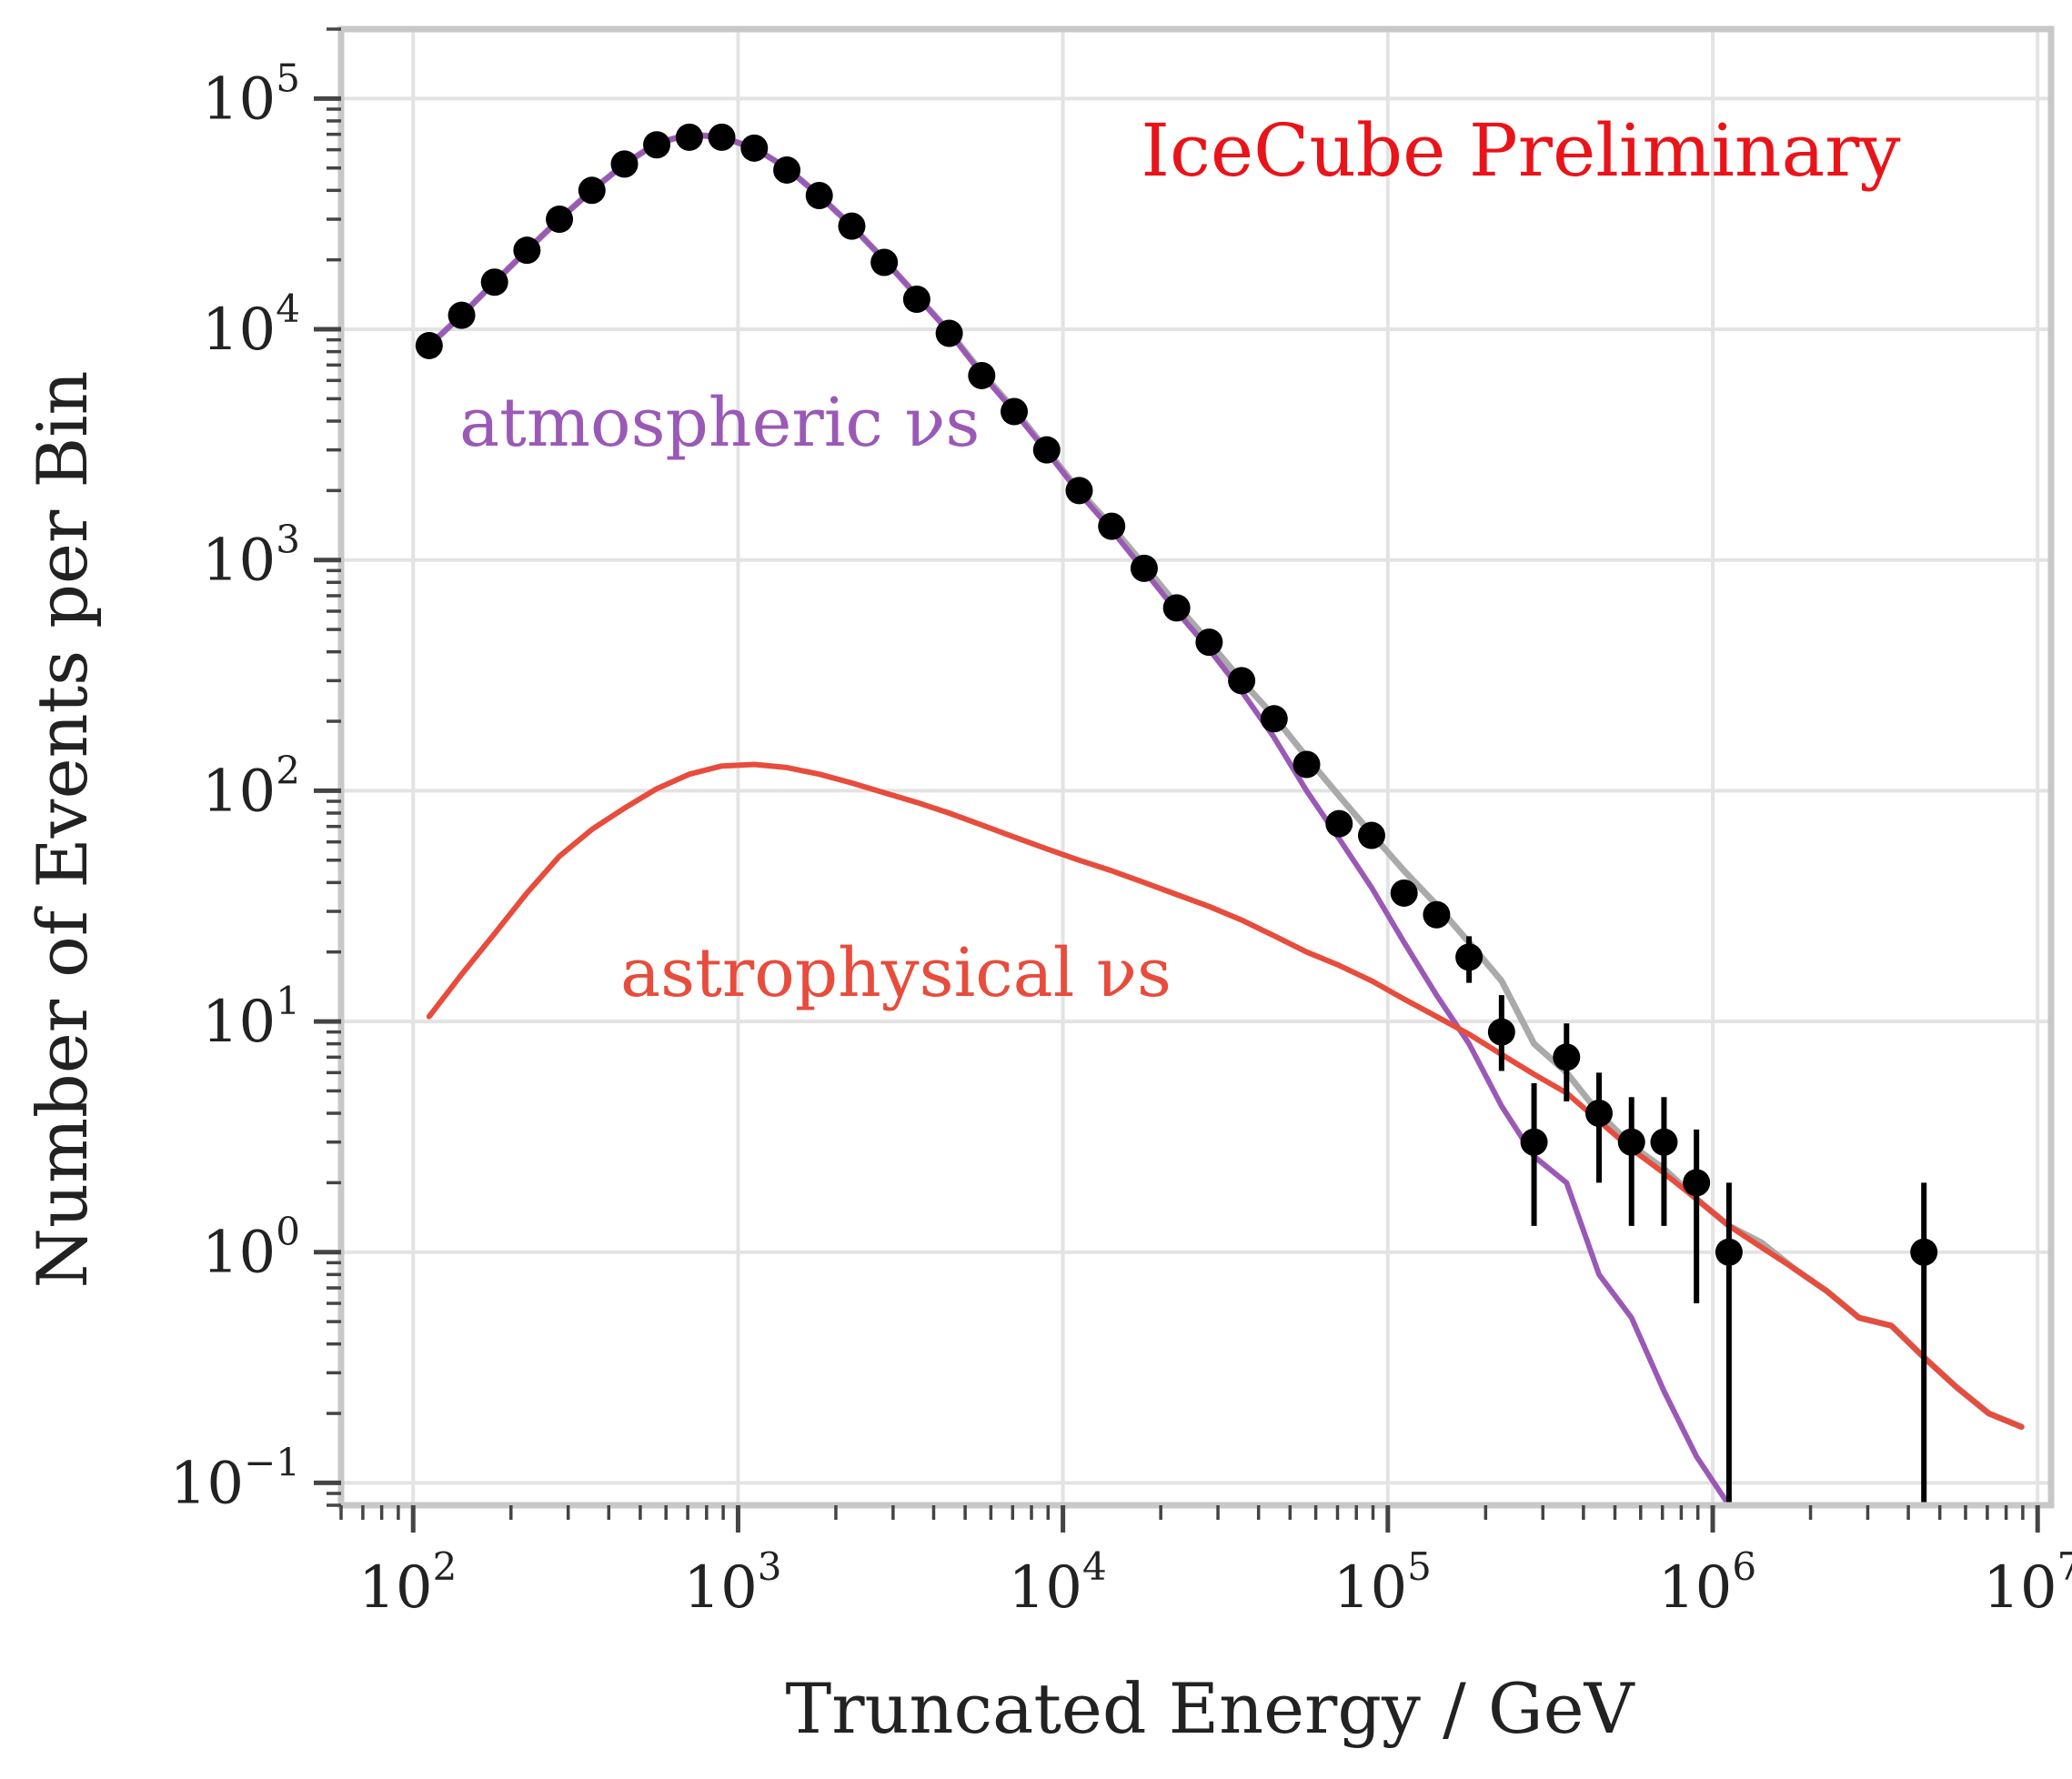 The width and height of the screenshot is (2072, 1779). What do you see at coordinates (1744, 1566) in the screenshot?
I see `x-tick-exponent: 6` at bounding box center [1744, 1566].